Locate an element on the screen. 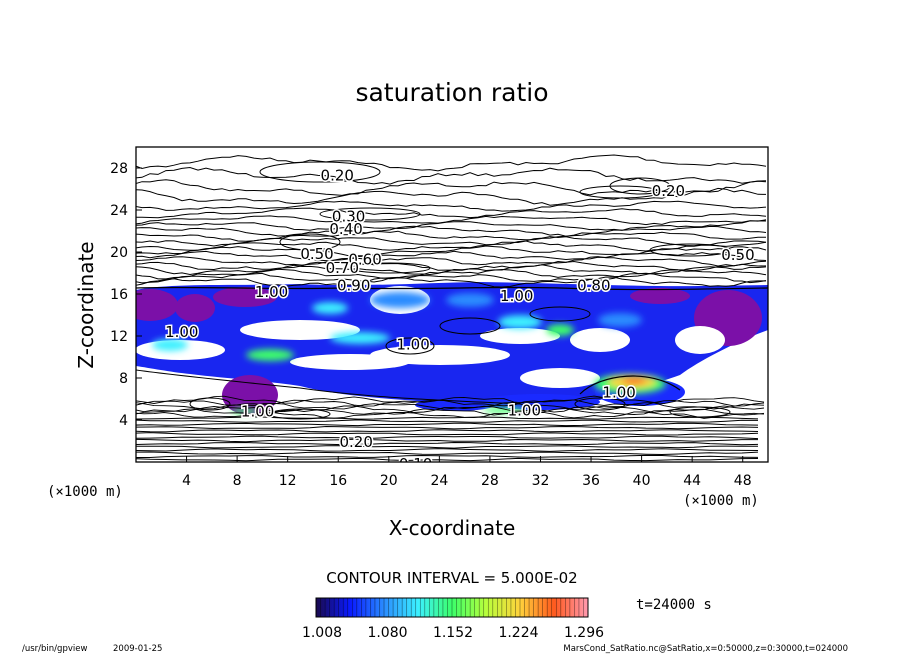  x-tick-label: 32 is located at coordinates (541, 481).